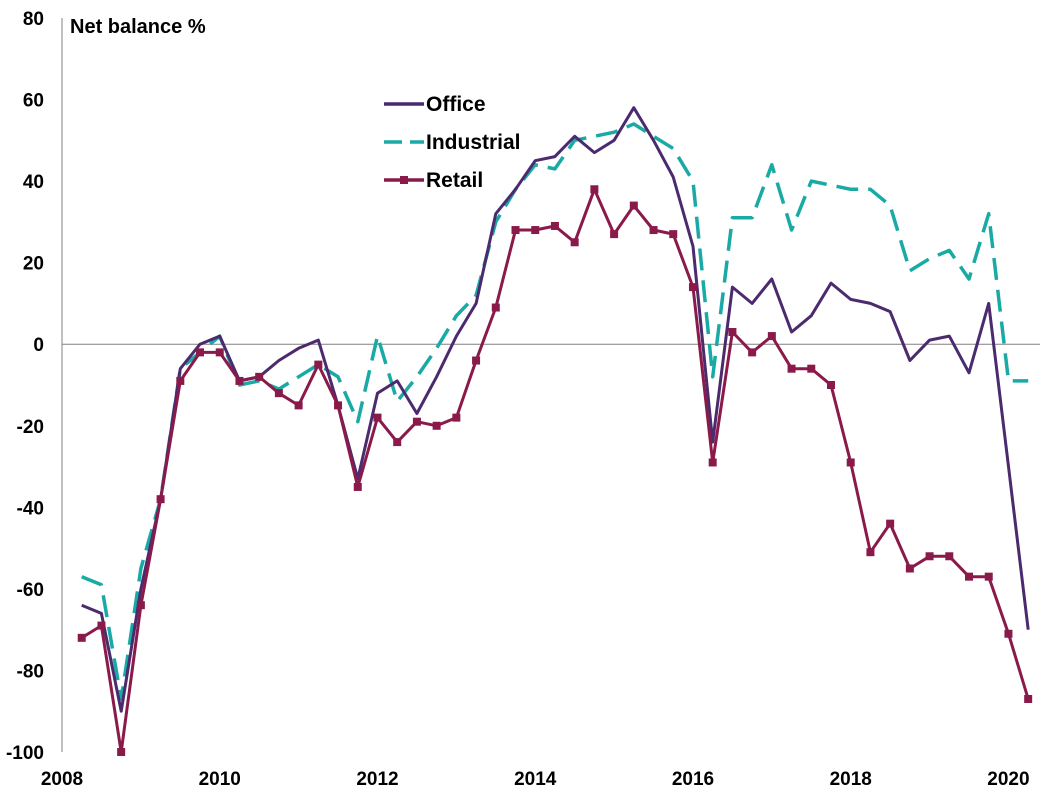 The height and width of the screenshot is (792, 1046). Describe the element at coordinates (33, 182) in the screenshot. I see `y-tick-label: 40` at that location.